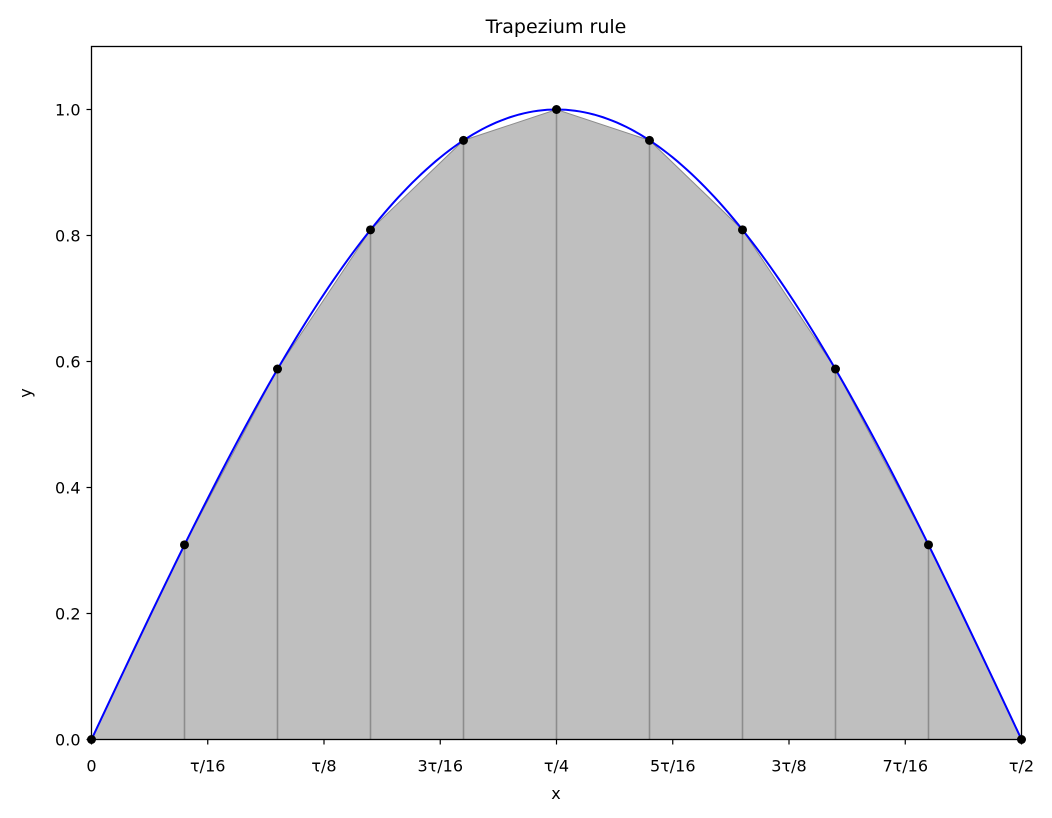 This screenshot has height=818, width=1052. What do you see at coordinates (67, 236) in the screenshot?
I see `y-tick-label: 0.8` at bounding box center [67, 236].